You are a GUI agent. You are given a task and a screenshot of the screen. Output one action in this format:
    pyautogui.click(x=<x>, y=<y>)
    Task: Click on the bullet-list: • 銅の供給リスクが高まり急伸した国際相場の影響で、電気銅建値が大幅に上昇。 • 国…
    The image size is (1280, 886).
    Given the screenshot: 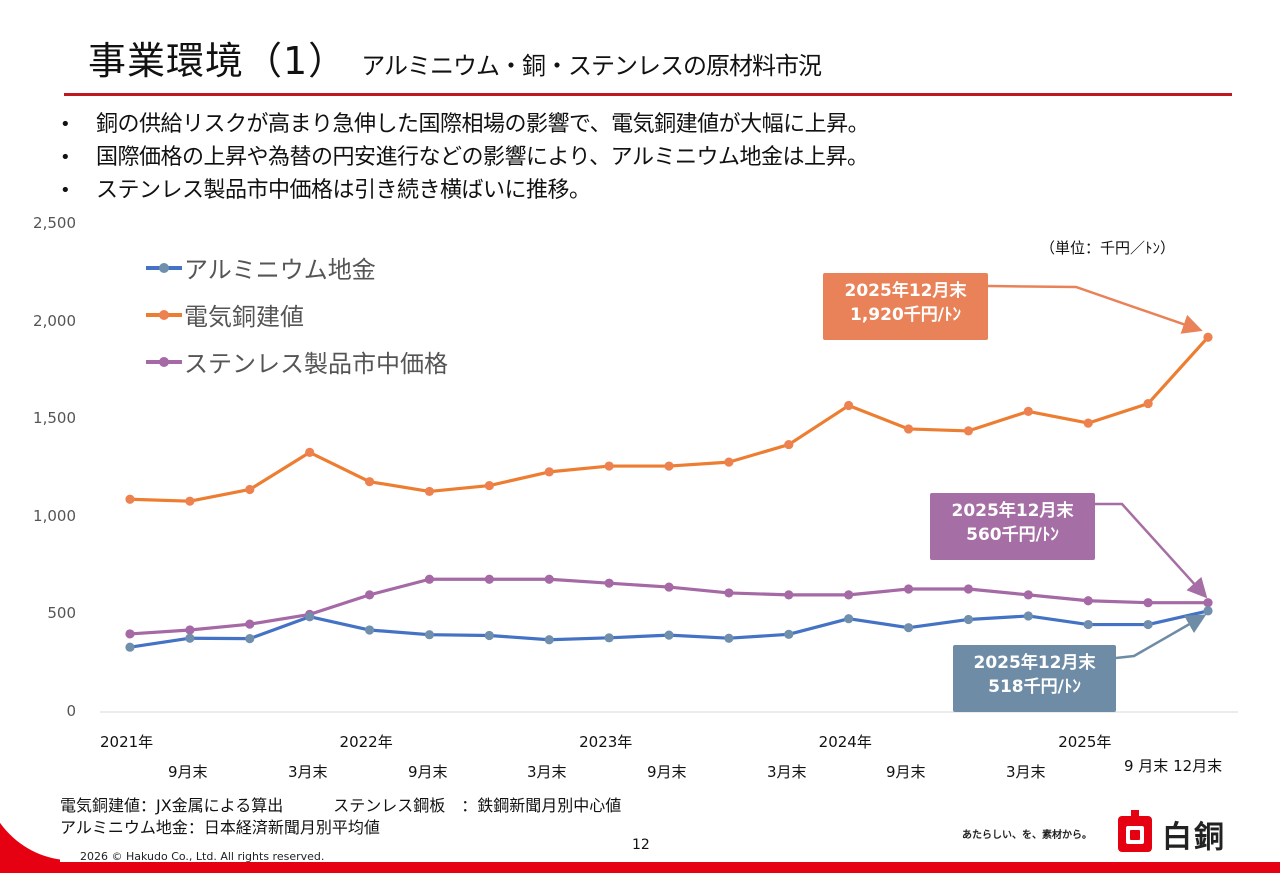 What is the action you would take?
    pyautogui.click(x=465, y=157)
    